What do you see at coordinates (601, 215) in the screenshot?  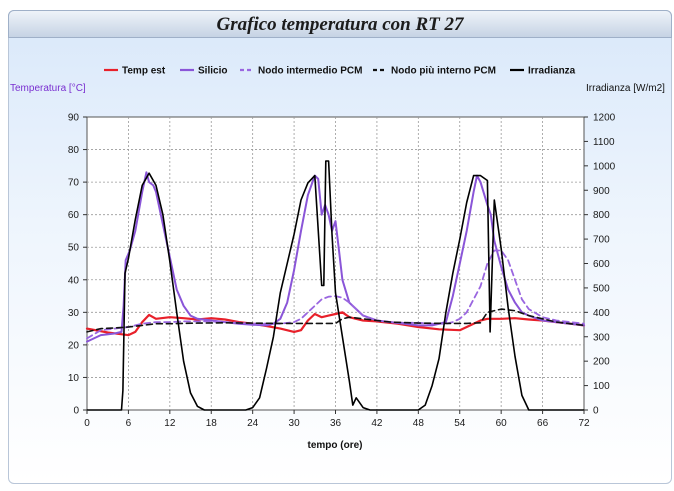 I see `y-right-tick-label: 800` at bounding box center [601, 215].